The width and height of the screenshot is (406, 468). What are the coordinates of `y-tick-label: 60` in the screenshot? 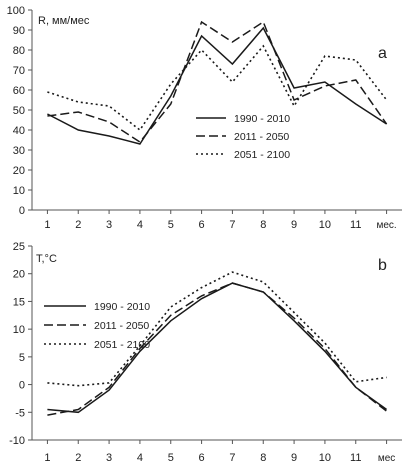 It's located at (19, 91).